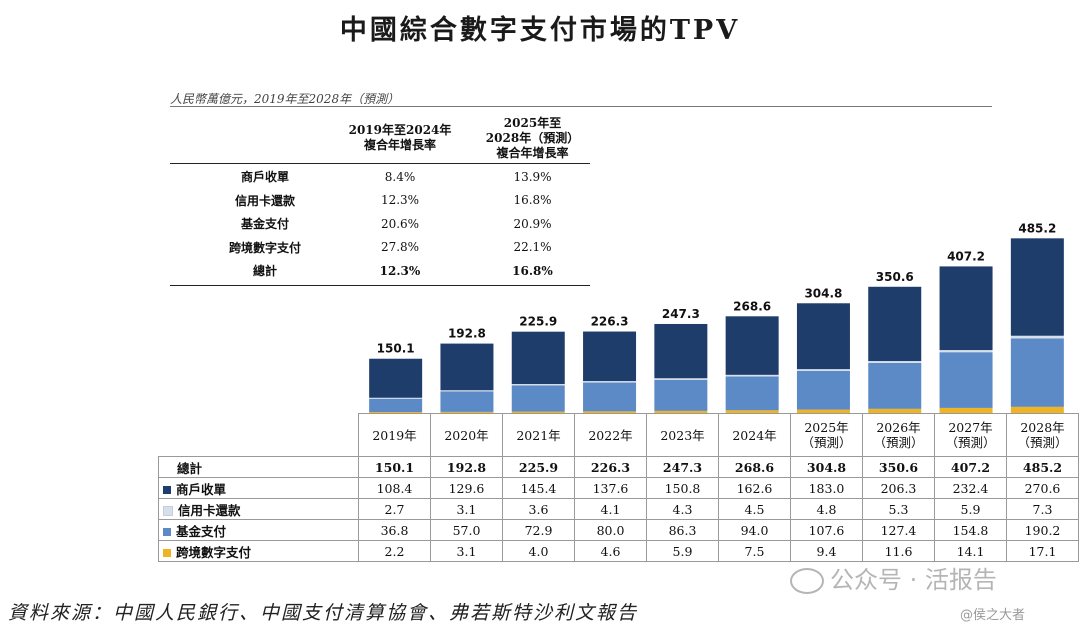  I want to click on cagr-row-label: 基金支付, so click(264, 224).